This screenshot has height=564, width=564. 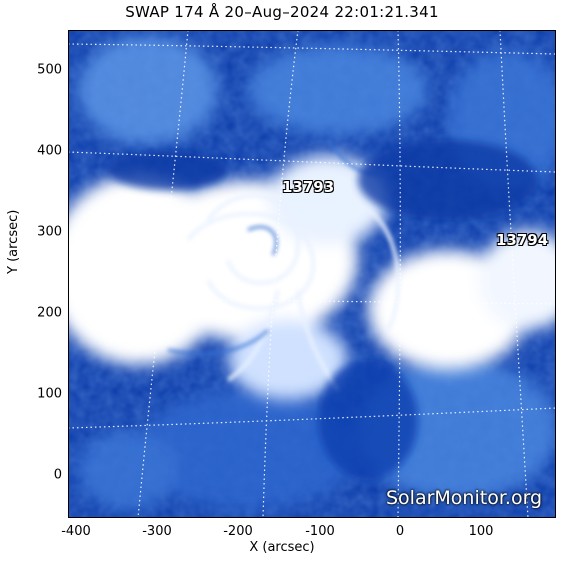 What do you see at coordinates (13, 241) in the screenshot?
I see `y-axis-label: Y (arcsec)` at bounding box center [13, 241].